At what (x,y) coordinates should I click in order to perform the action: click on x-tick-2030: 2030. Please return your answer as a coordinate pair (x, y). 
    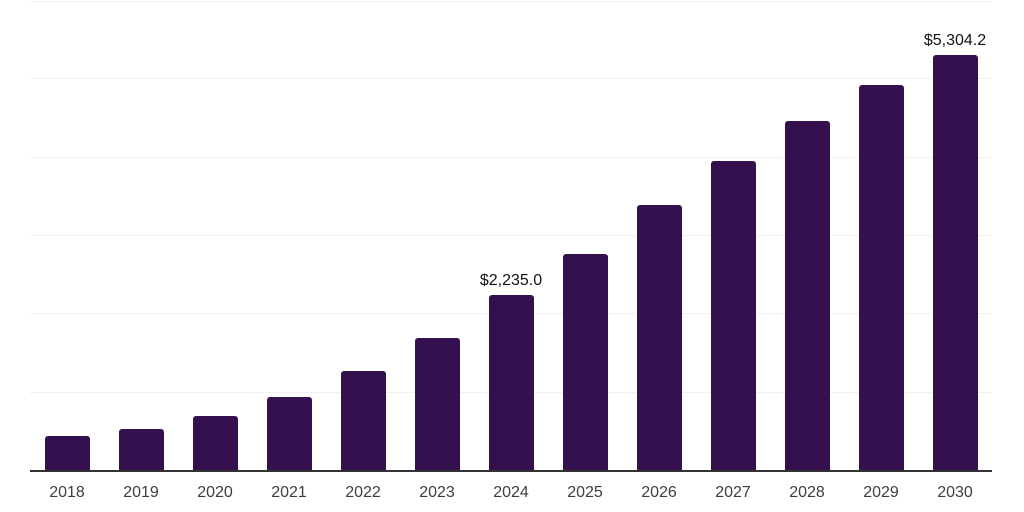
    Looking at the image, I should click on (955, 492).